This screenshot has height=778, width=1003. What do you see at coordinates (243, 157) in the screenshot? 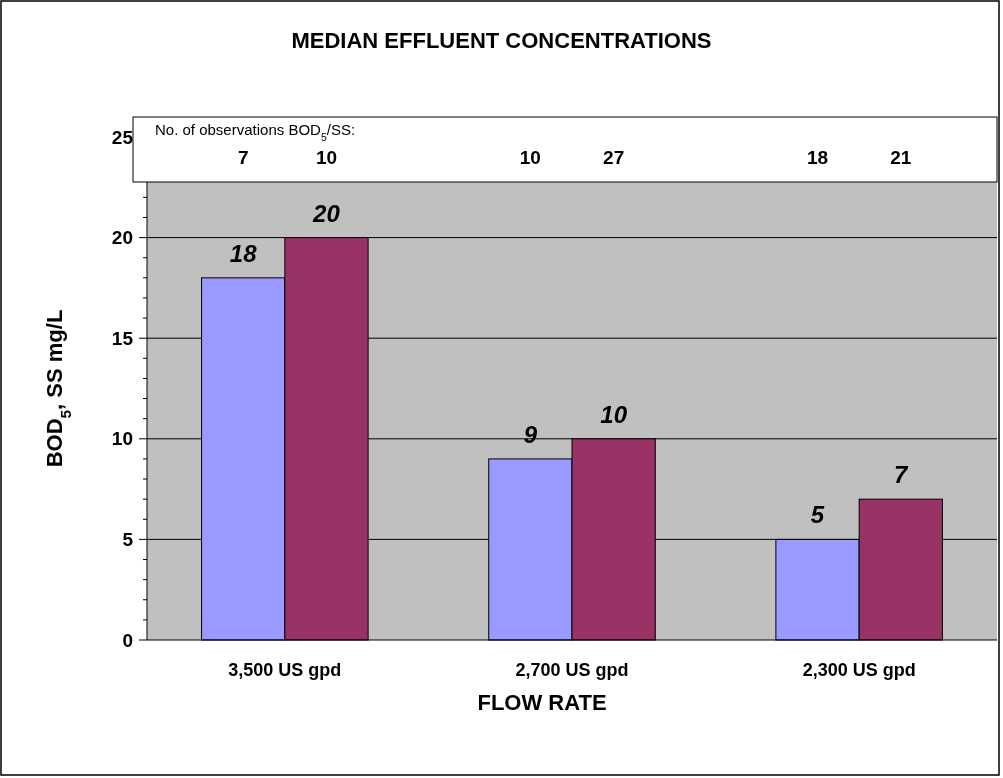
I see `annotation: 7` at bounding box center [243, 157].